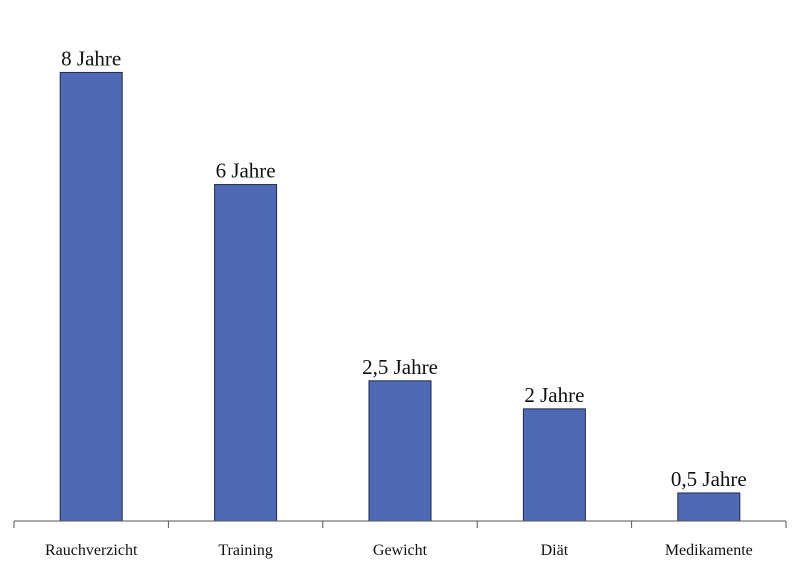  What do you see at coordinates (400, 524) in the screenshot?
I see `x-axis` at bounding box center [400, 524].